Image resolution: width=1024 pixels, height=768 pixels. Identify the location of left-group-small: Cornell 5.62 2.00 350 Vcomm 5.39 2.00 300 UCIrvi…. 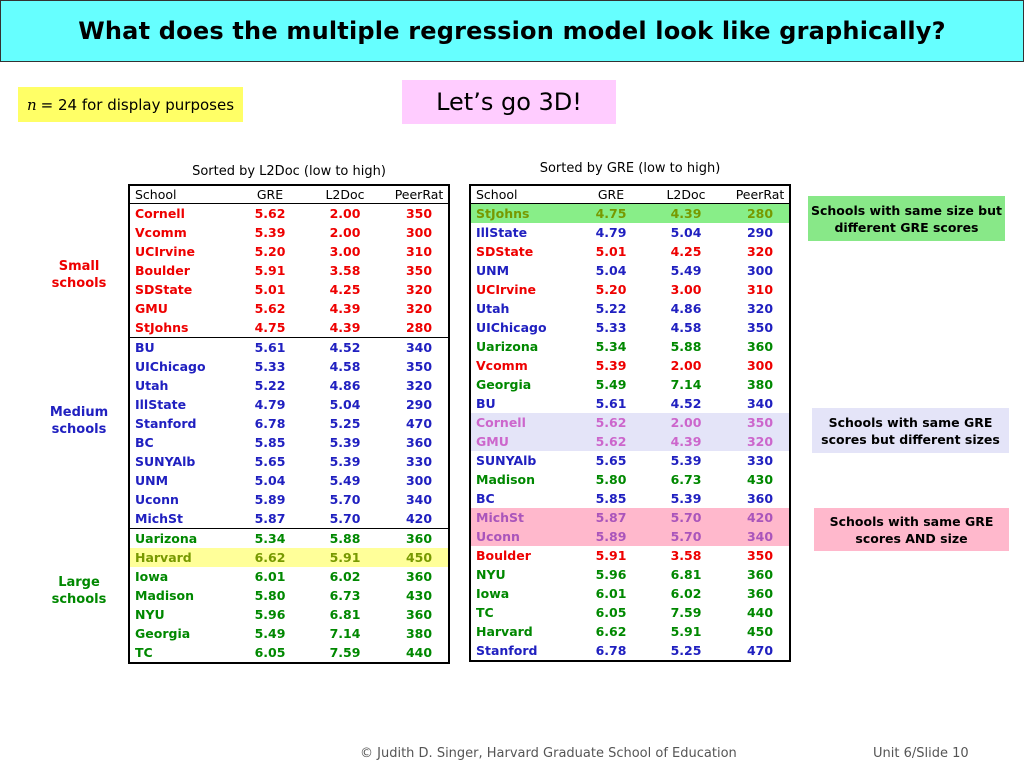
(289, 271).